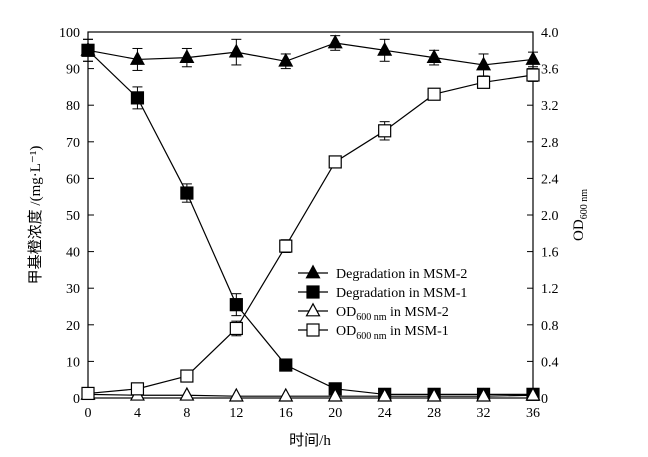  I want to click on left-tick-label: 100, so click(69, 33).